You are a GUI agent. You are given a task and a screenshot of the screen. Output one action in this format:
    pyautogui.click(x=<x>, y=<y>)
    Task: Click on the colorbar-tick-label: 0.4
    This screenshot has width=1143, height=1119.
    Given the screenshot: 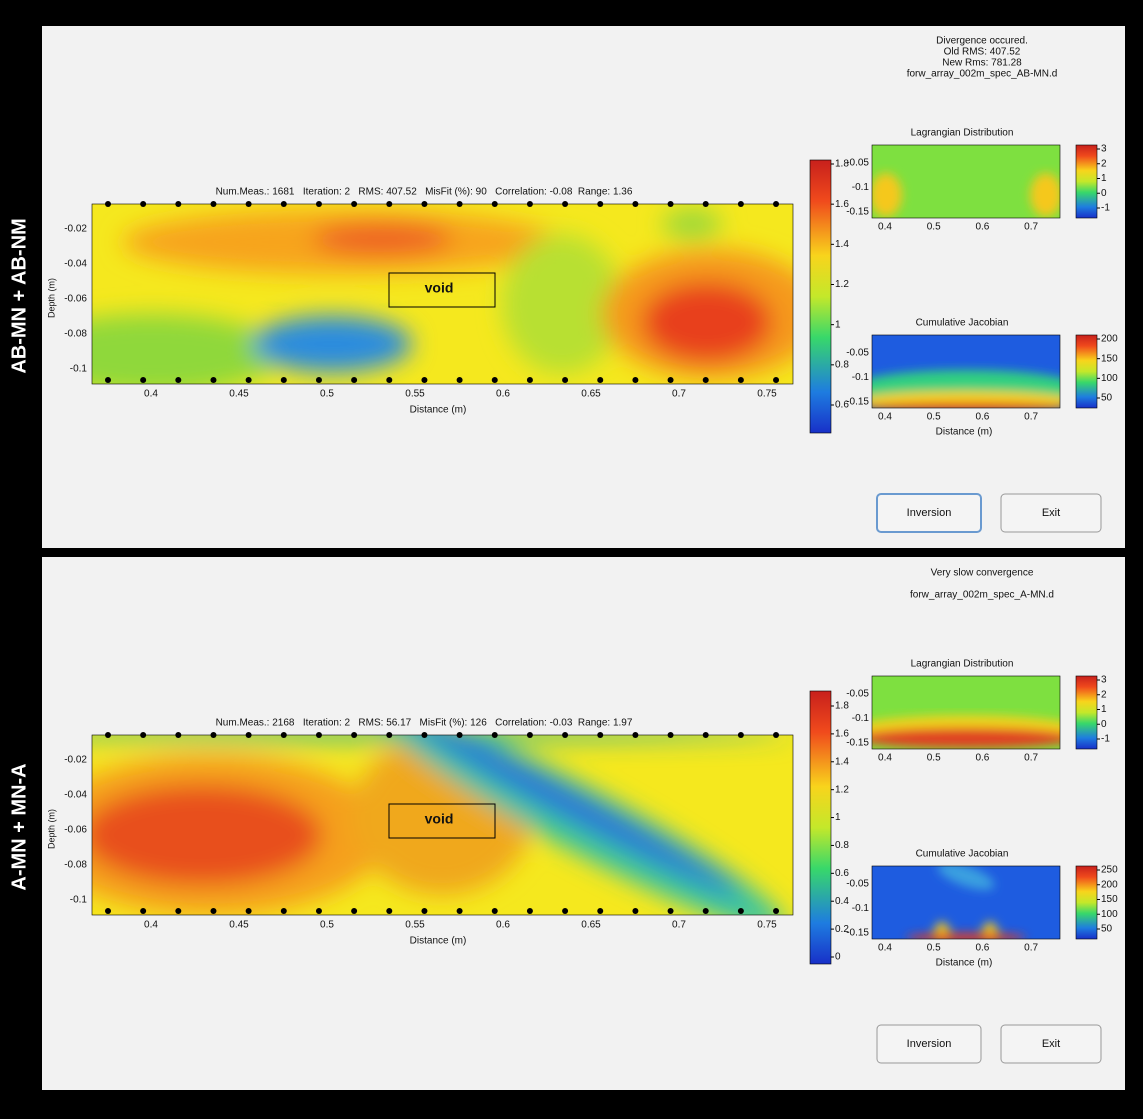 What is the action you would take?
    pyautogui.click(x=842, y=901)
    